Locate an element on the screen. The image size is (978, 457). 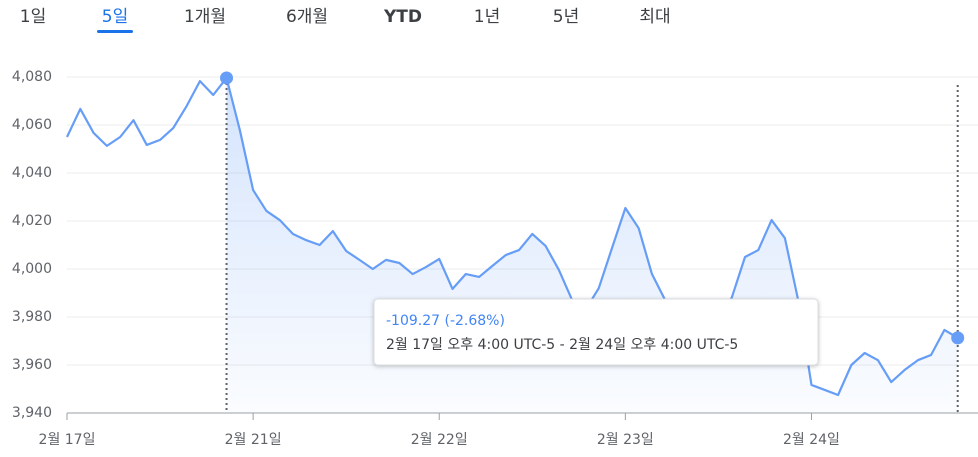
tab: 5일 is located at coordinates (115, 17).